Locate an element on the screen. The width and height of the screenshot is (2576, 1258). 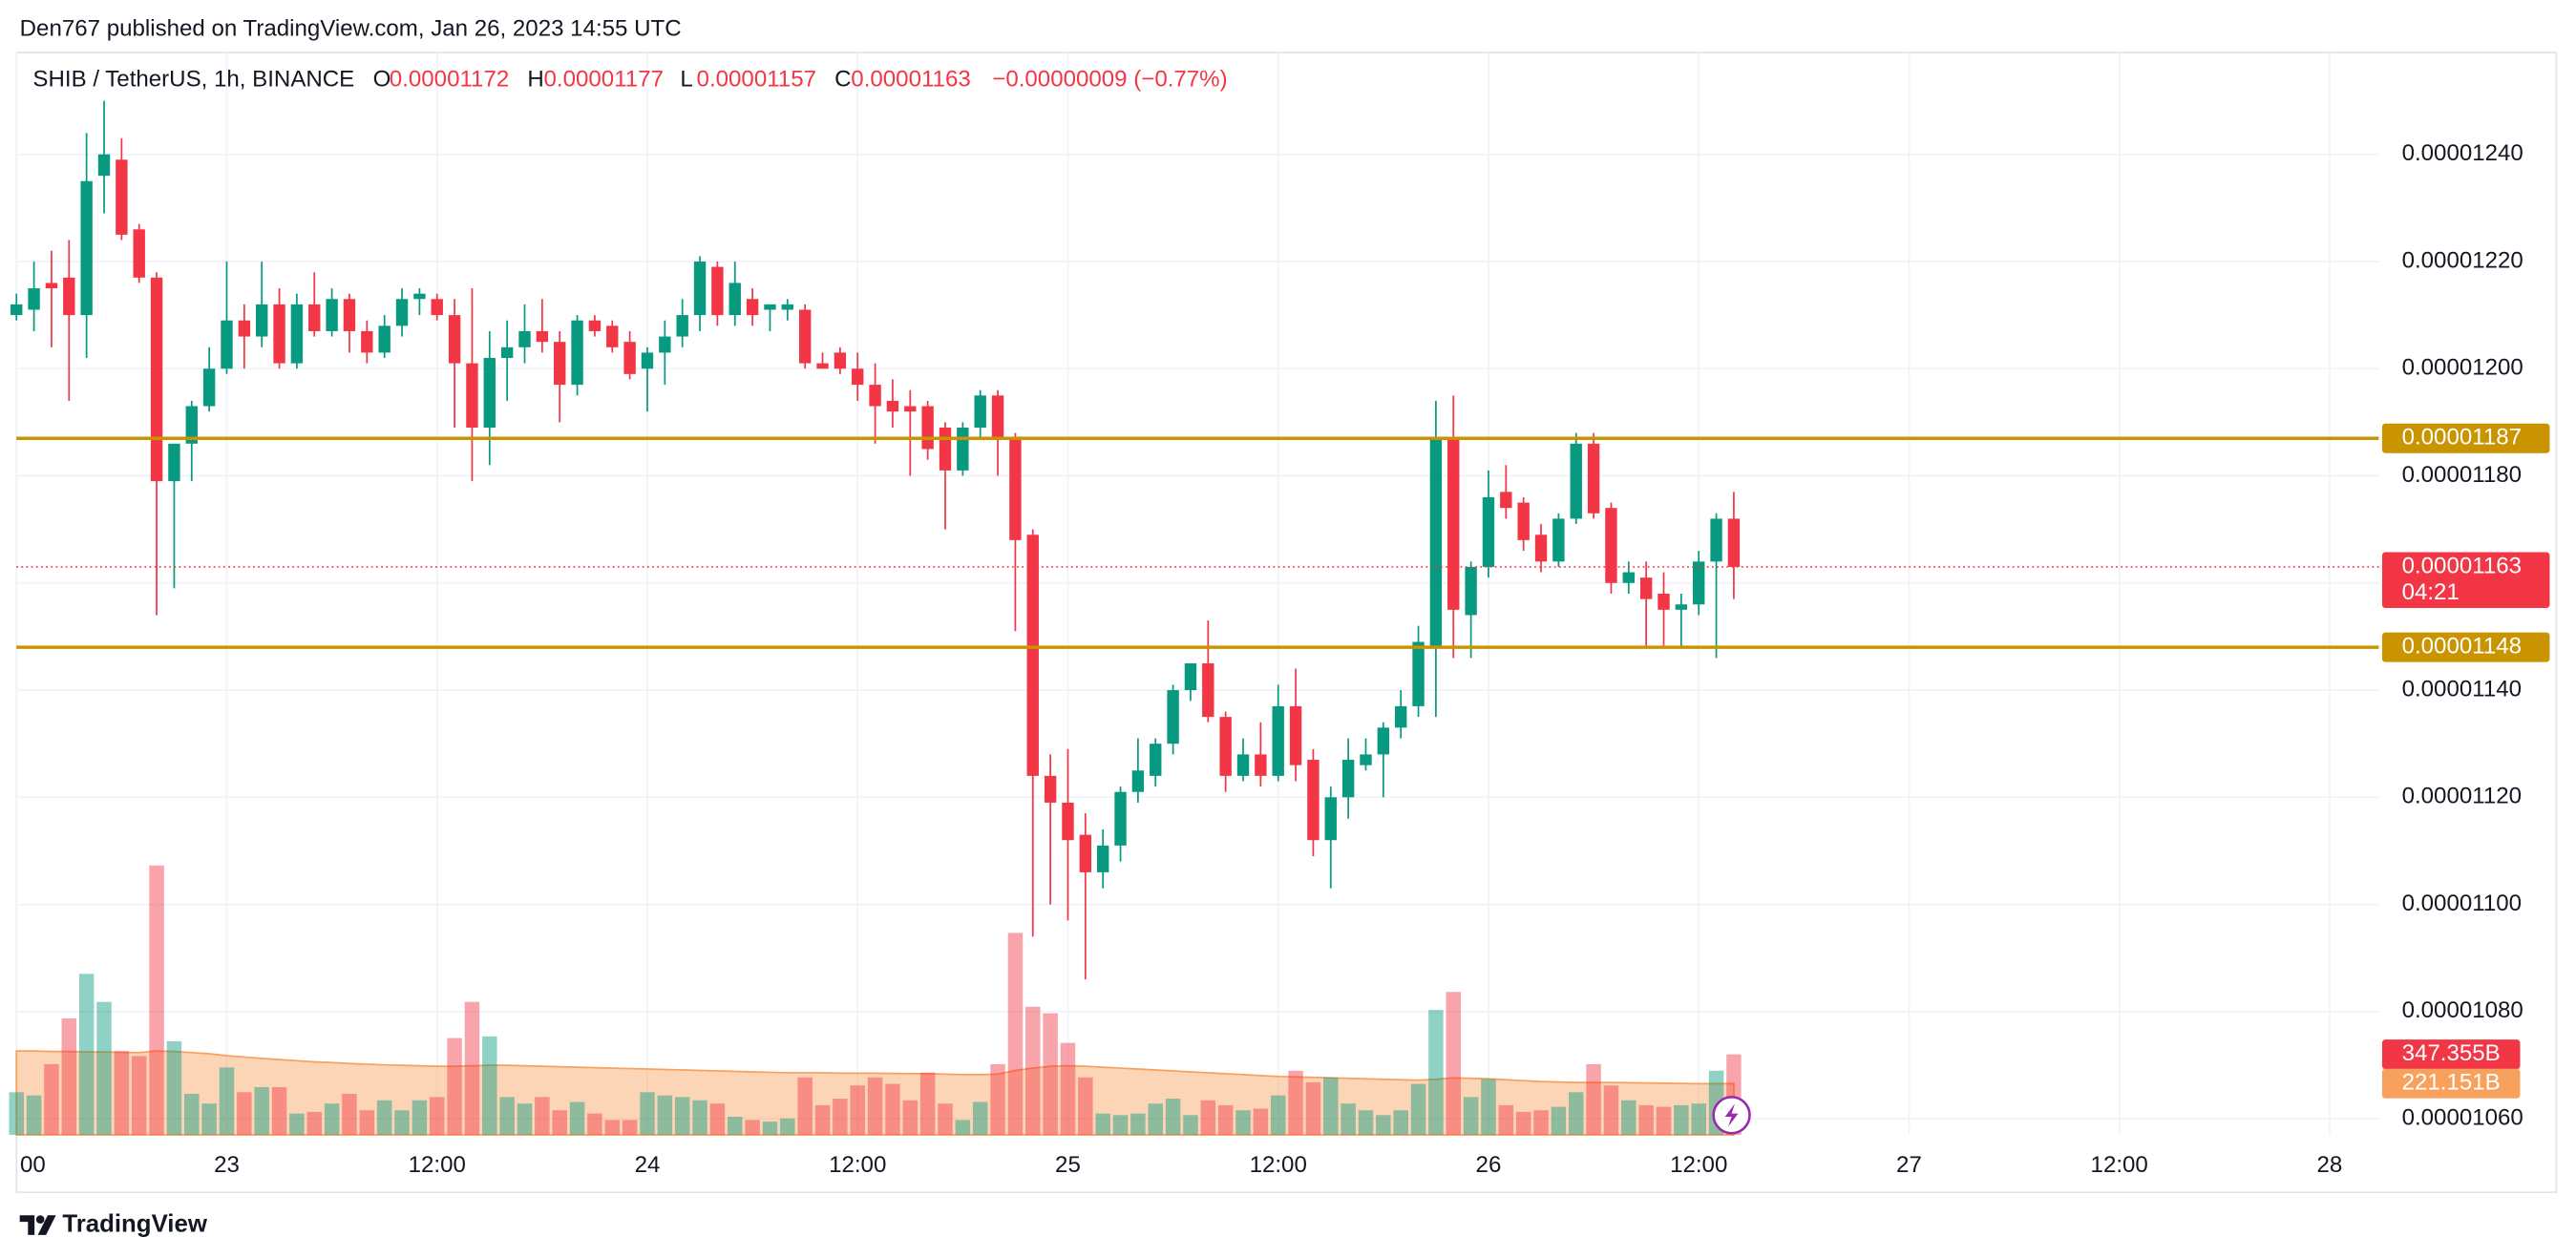
x-tick-label: 12:00 is located at coordinates (1698, 1165).